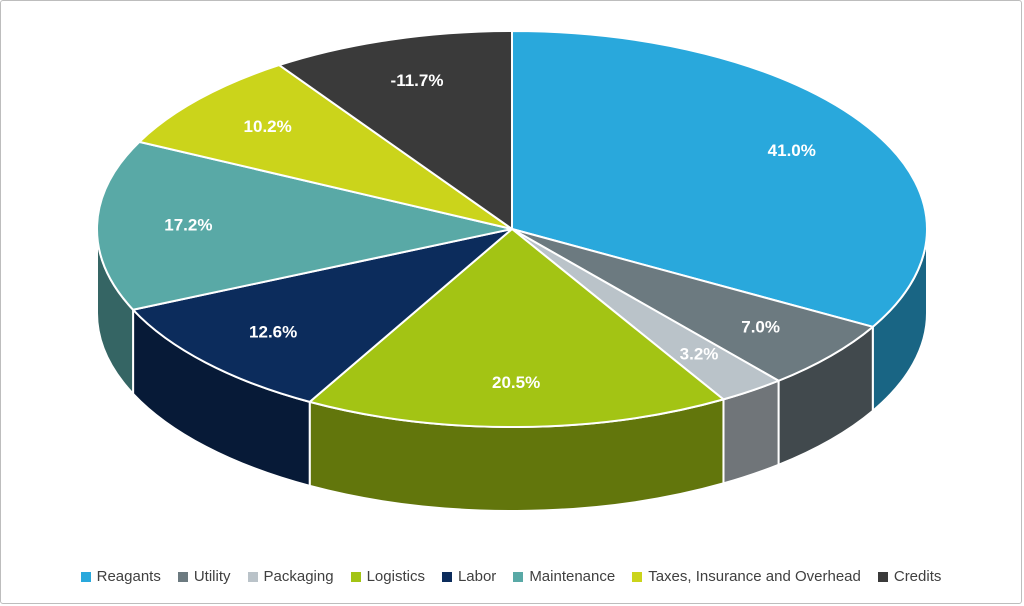  Describe the element at coordinates (760, 326) in the screenshot. I see `slice-percent-label-utility: 7.0%` at that location.